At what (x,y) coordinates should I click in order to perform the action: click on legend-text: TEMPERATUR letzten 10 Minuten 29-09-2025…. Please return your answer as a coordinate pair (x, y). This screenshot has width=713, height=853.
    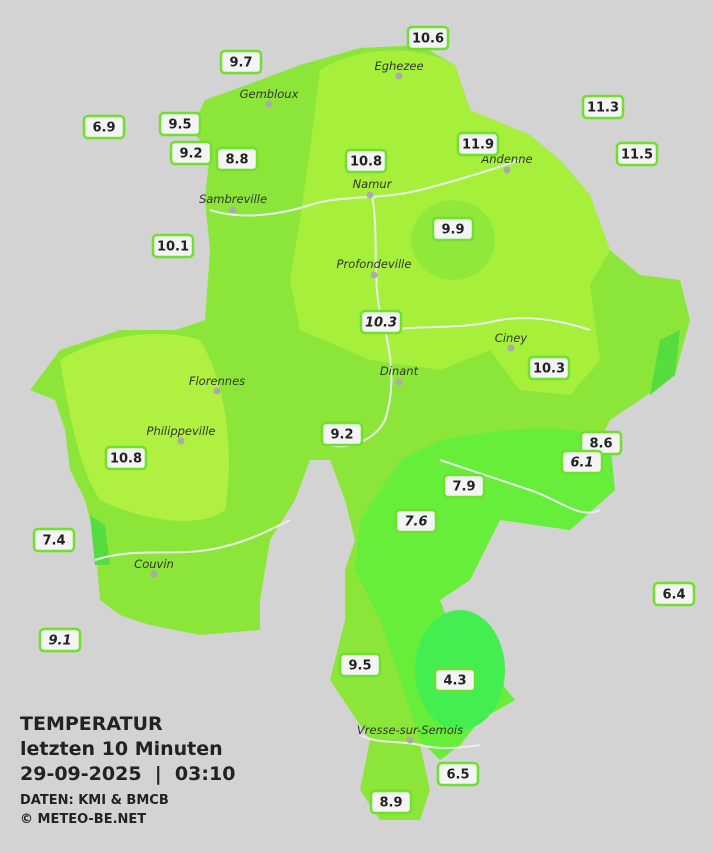
    Looking at the image, I should click on (127, 770).